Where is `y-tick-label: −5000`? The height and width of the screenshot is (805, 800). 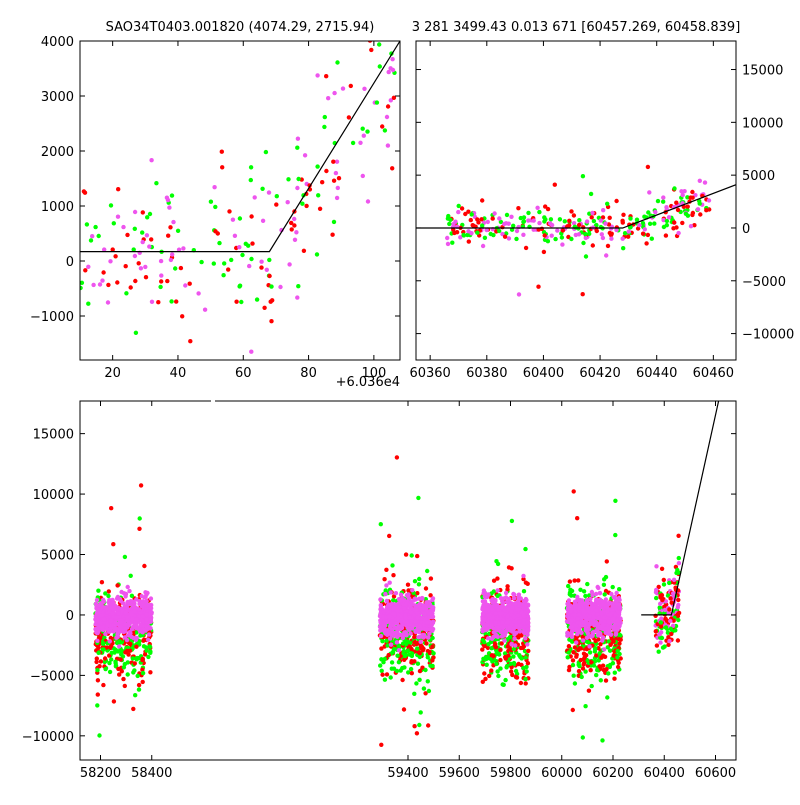
y-tick-label: −5000 is located at coordinates (52, 676).